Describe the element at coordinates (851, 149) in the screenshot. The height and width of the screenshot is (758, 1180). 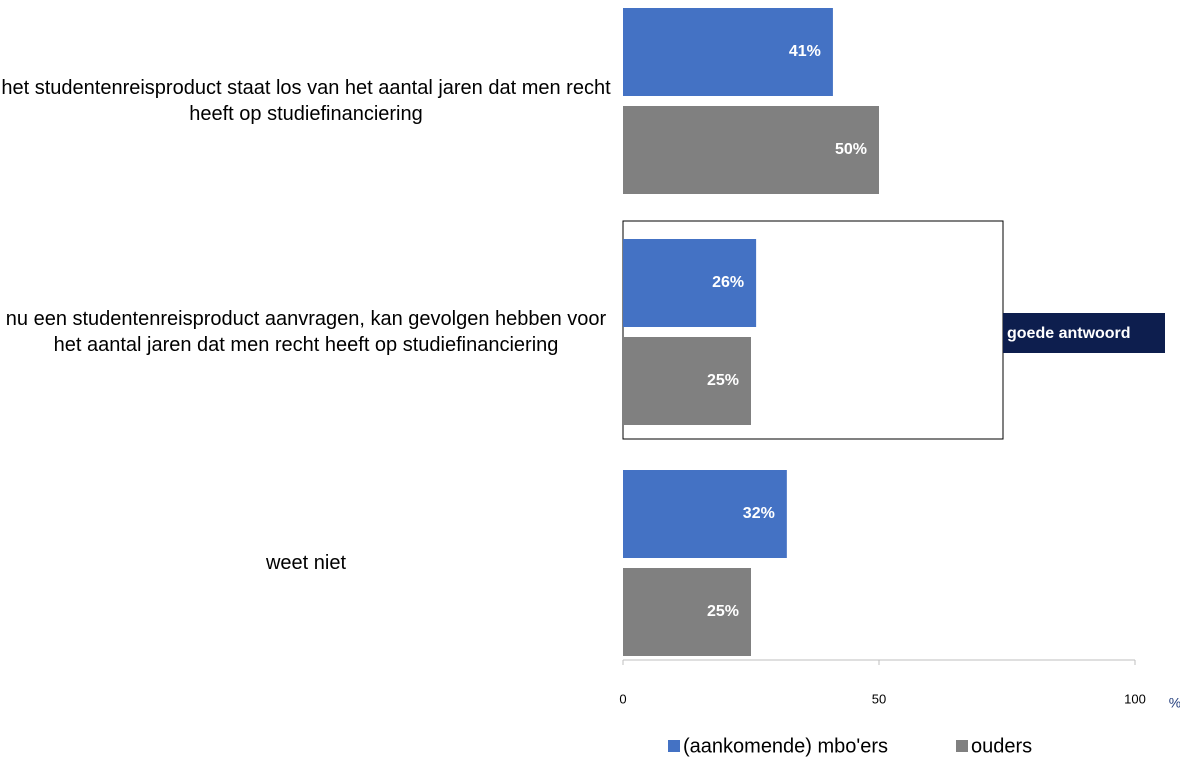
I see `value-label: 50%` at that location.